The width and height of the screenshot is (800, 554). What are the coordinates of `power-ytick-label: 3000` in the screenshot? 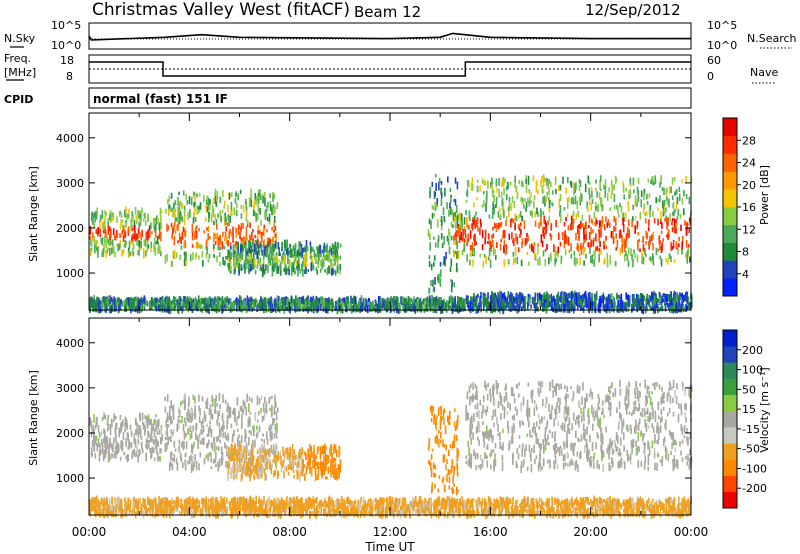 It's located at (70, 183).